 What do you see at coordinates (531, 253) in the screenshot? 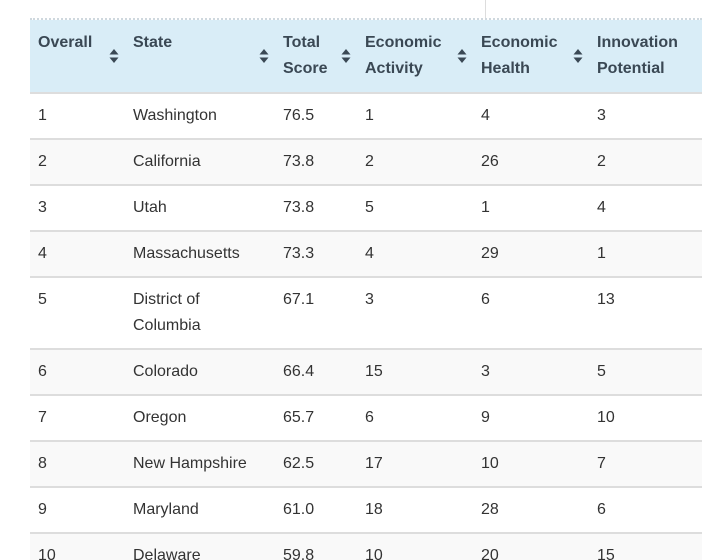
I see `table-cell: 29` at bounding box center [531, 253].